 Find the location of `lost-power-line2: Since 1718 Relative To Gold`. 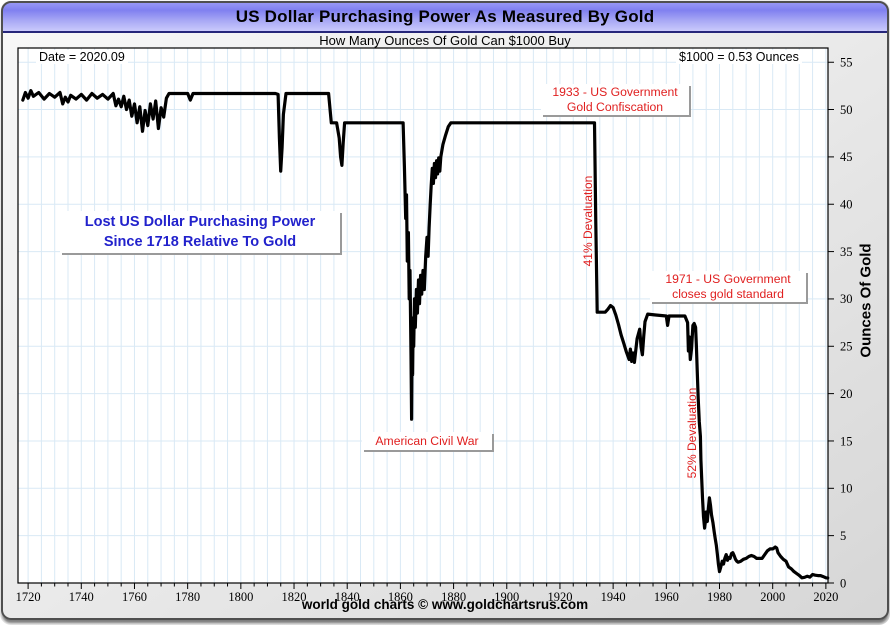

lost-power-line2: Since 1718 Relative To Gold is located at coordinates (200, 242).